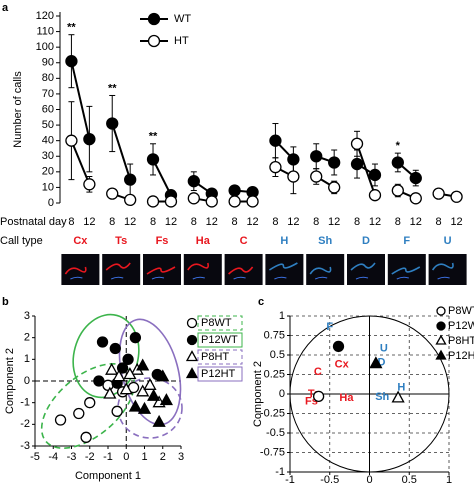 The height and width of the screenshot is (485, 474). What do you see at coordinates (27, 338) in the screenshot?
I see `y-tick-label: 2` at bounding box center [27, 338].